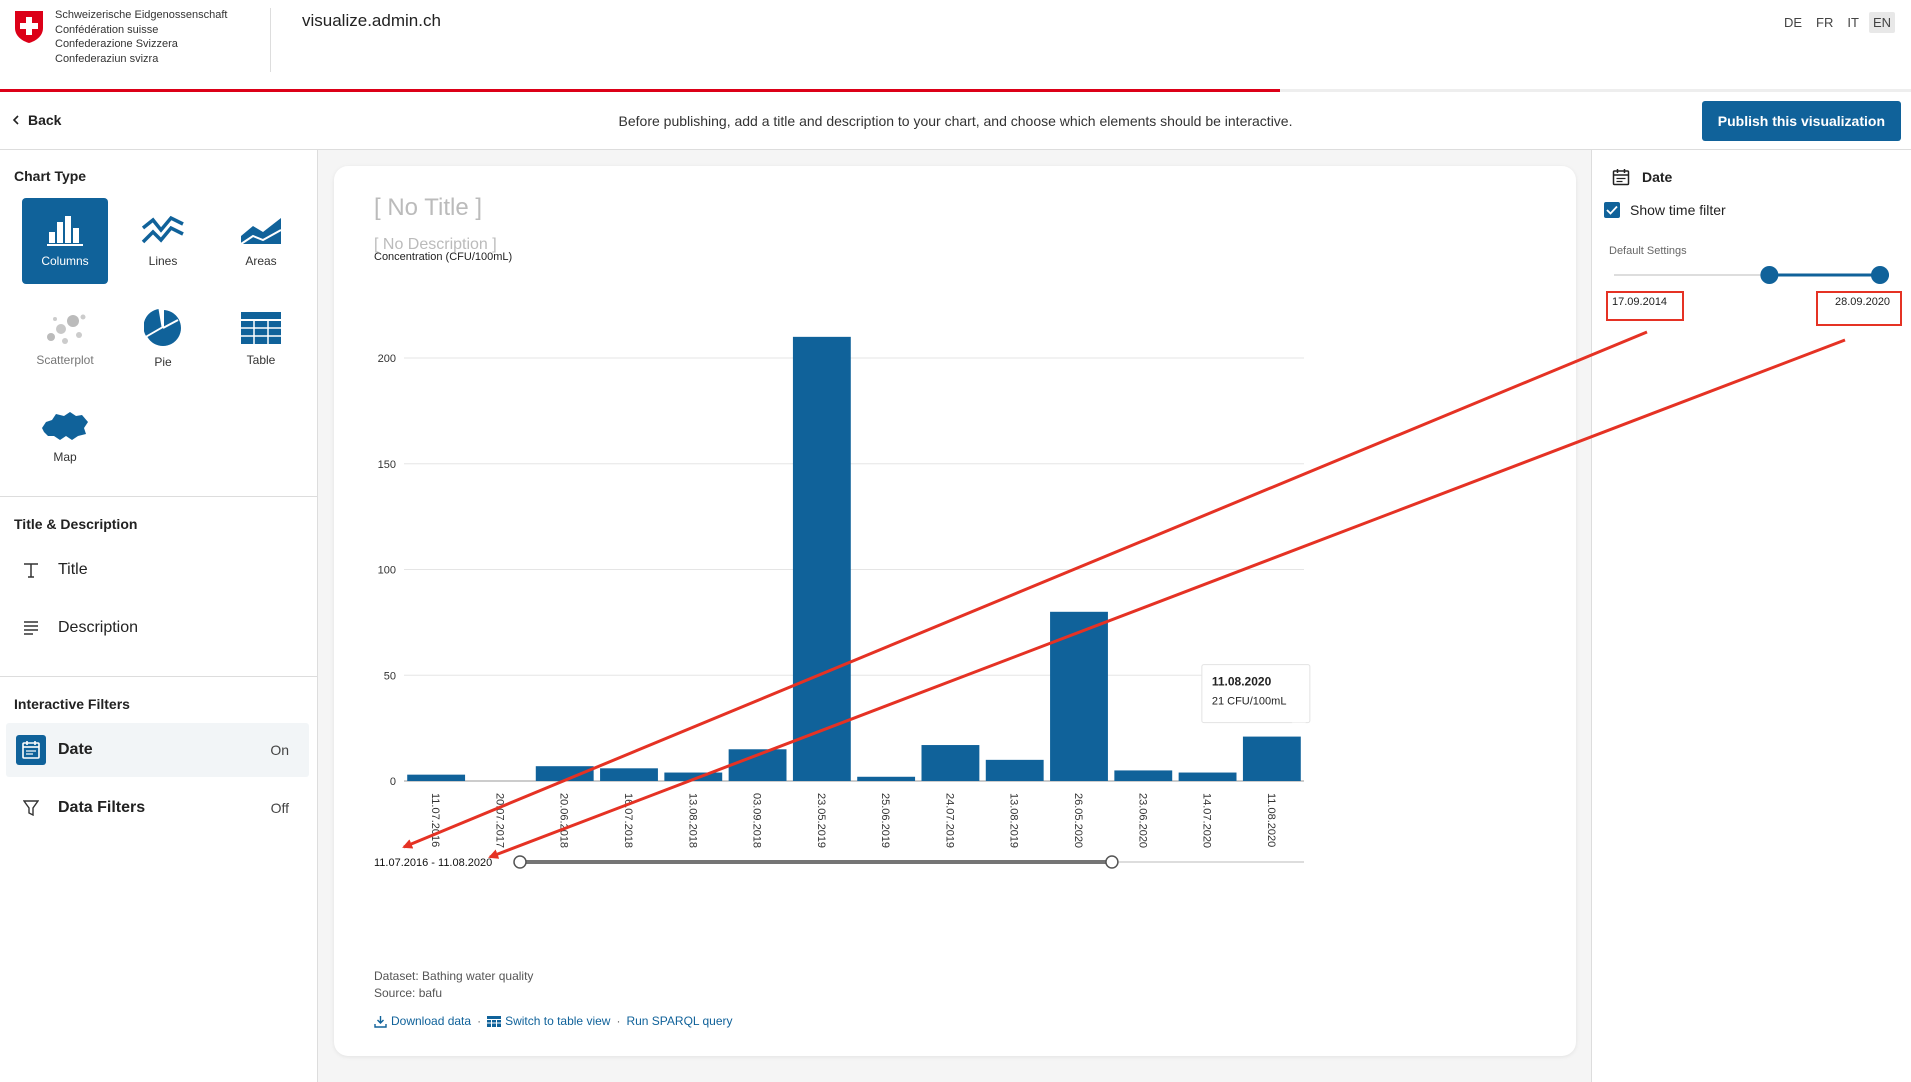  What do you see at coordinates (1142, 820) in the screenshot?
I see `x-tick-label: 23.06.2020` at bounding box center [1142, 820].